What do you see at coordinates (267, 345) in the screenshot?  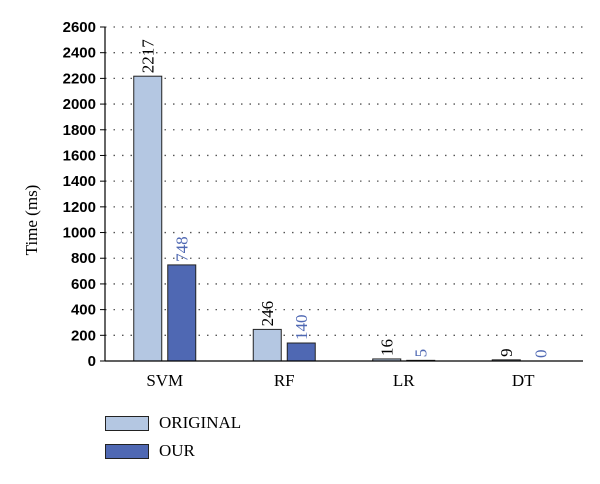 I see `bar-original-rf` at bounding box center [267, 345].